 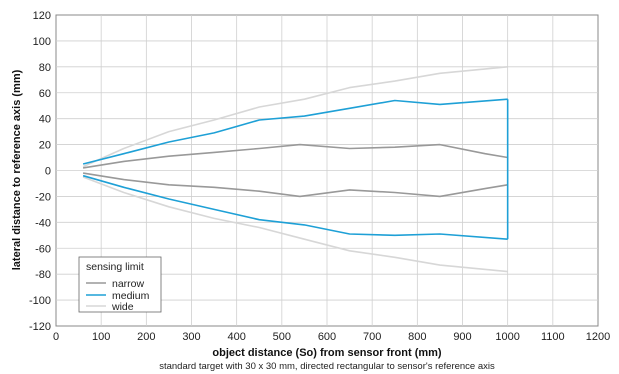 What do you see at coordinates (45, 68) in the screenshot?
I see `y-tick-label: 80` at bounding box center [45, 68].